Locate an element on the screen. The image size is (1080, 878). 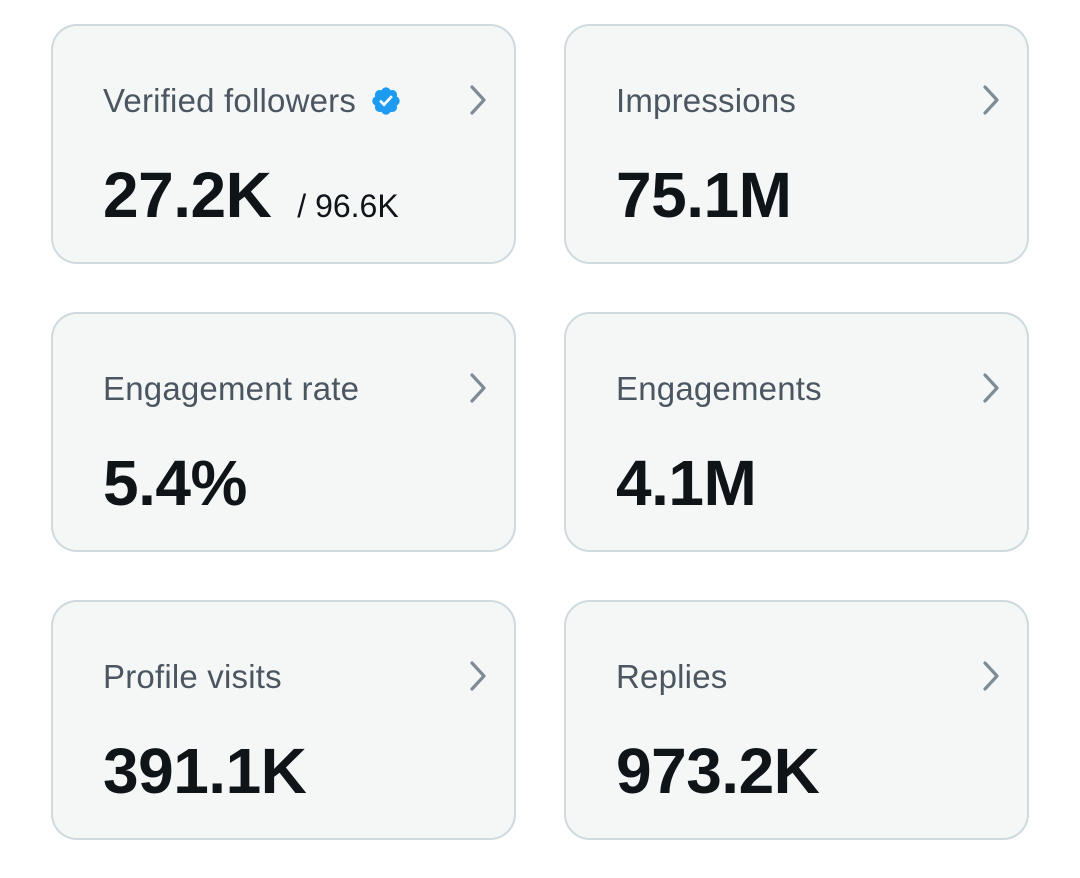
card-profile-visits: Profile visits 391.1K is located at coordinates (283, 720).